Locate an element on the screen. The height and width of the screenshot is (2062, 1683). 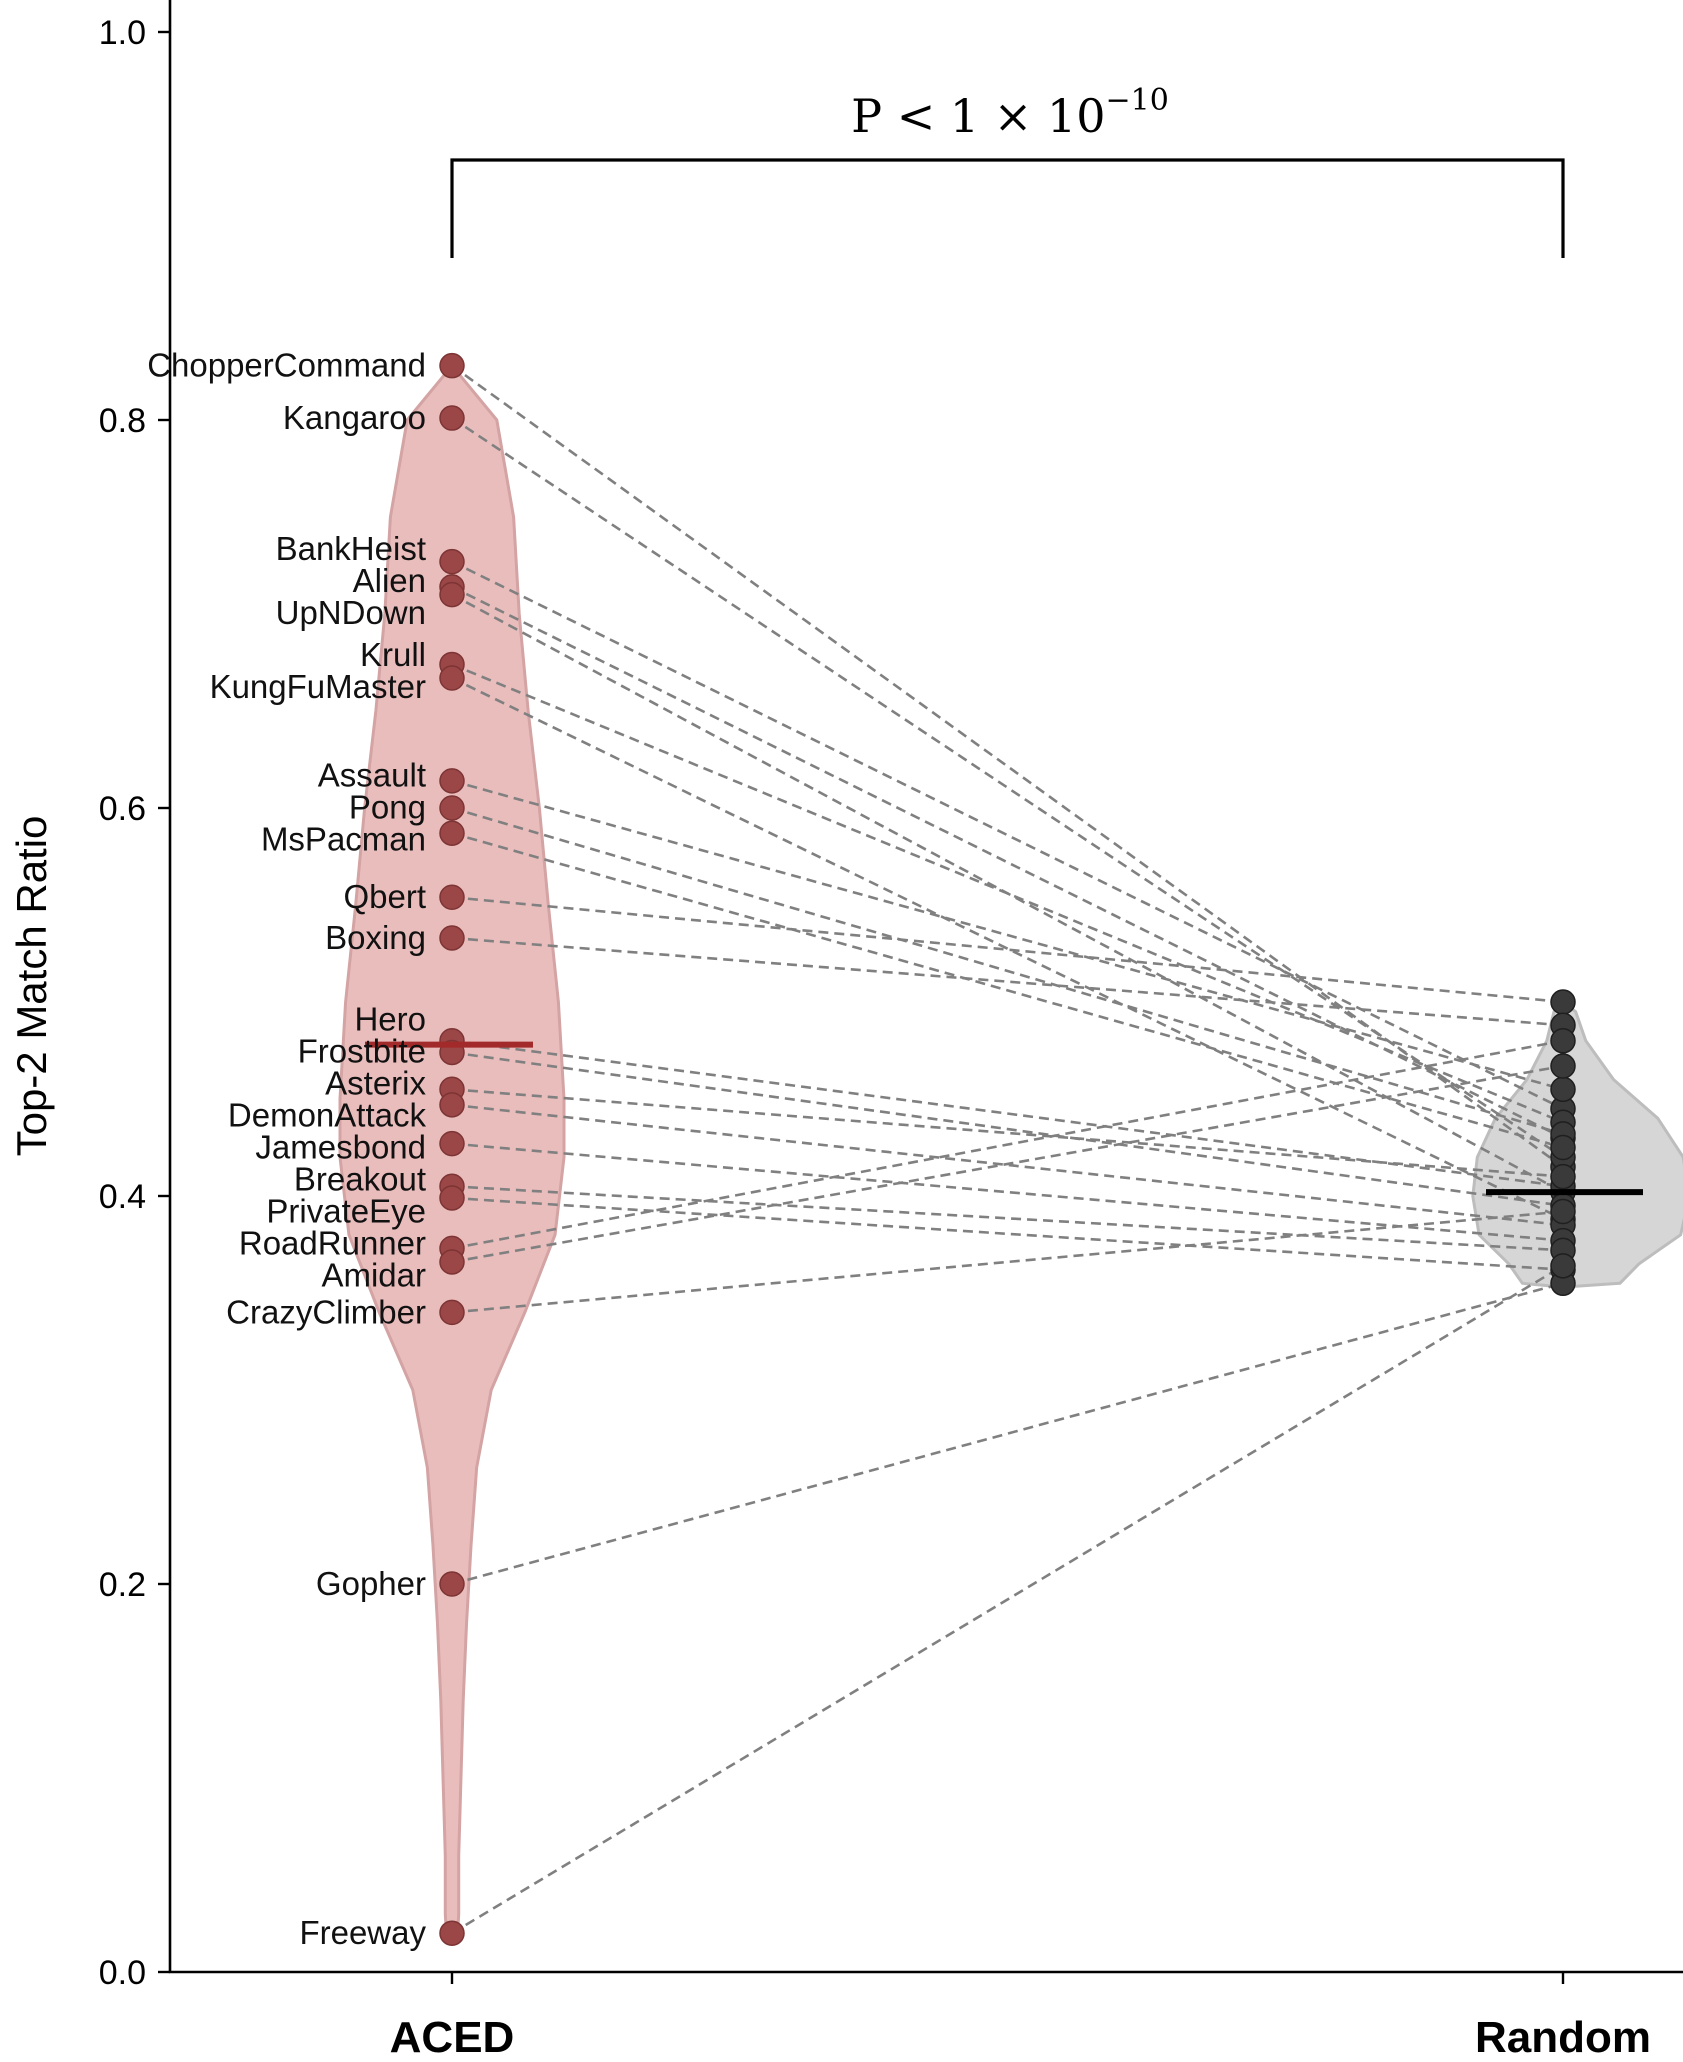
aced-point-kangaroo is located at coordinates (452, 418).